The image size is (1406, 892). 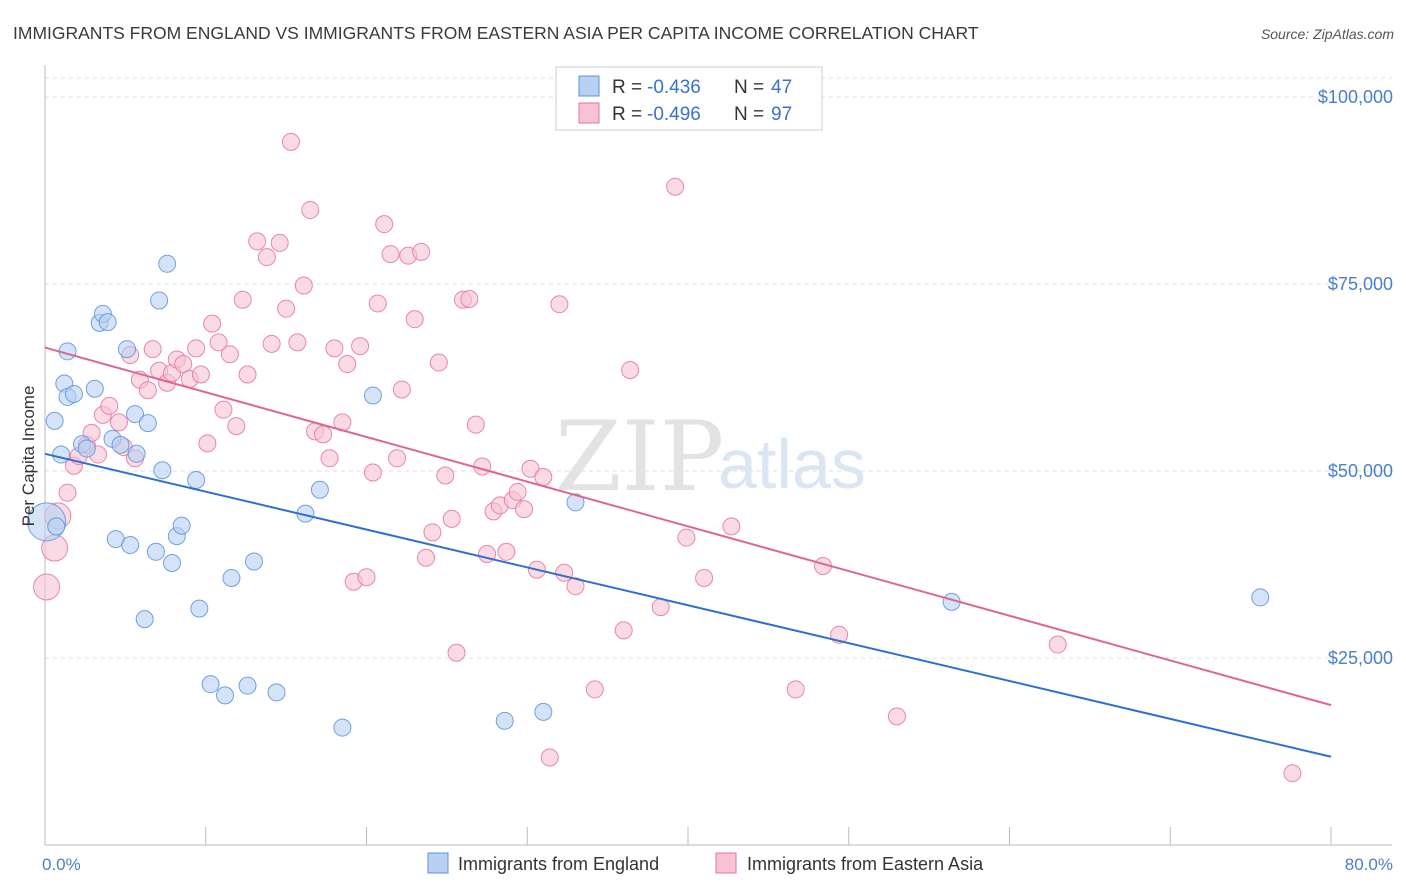 I want to click on y-tick-label: $25,000, so click(x=1360, y=658).